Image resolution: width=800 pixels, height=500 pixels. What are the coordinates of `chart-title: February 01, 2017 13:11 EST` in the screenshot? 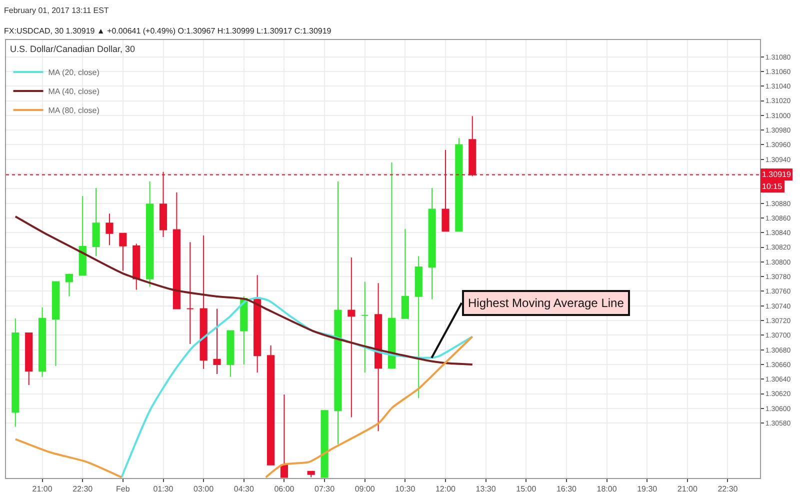 It's located at (56, 11).